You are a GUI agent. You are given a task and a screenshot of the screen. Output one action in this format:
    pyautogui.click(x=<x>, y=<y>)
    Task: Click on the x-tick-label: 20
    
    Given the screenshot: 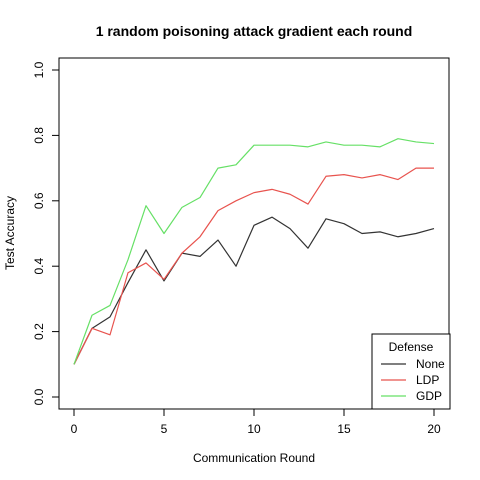 What is the action you would take?
    pyautogui.click(x=434, y=429)
    